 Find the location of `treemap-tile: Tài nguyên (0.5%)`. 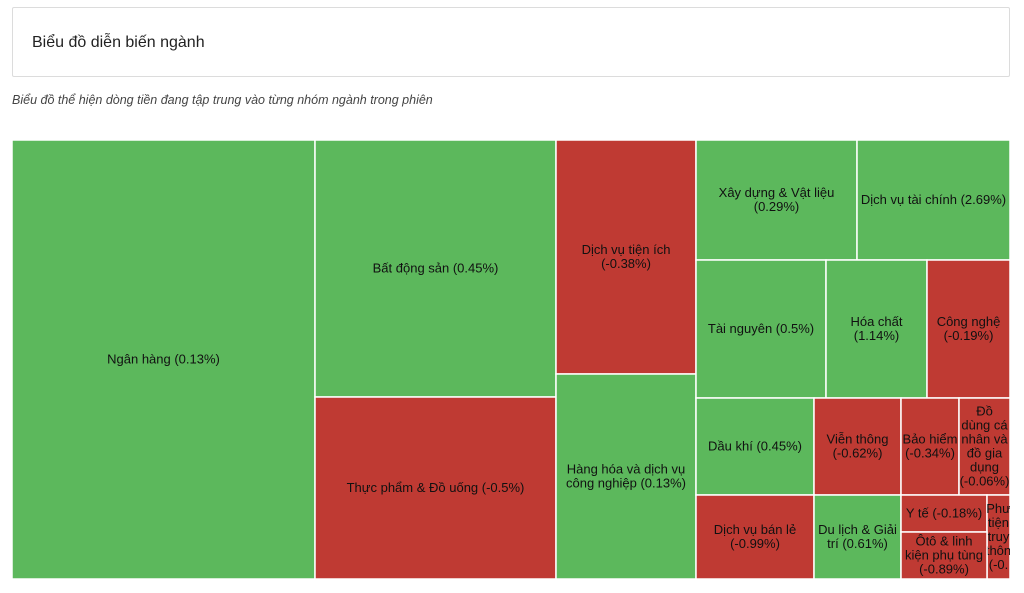

treemap-tile: Tài nguyên (0.5%) is located at coordinates (761, 329).